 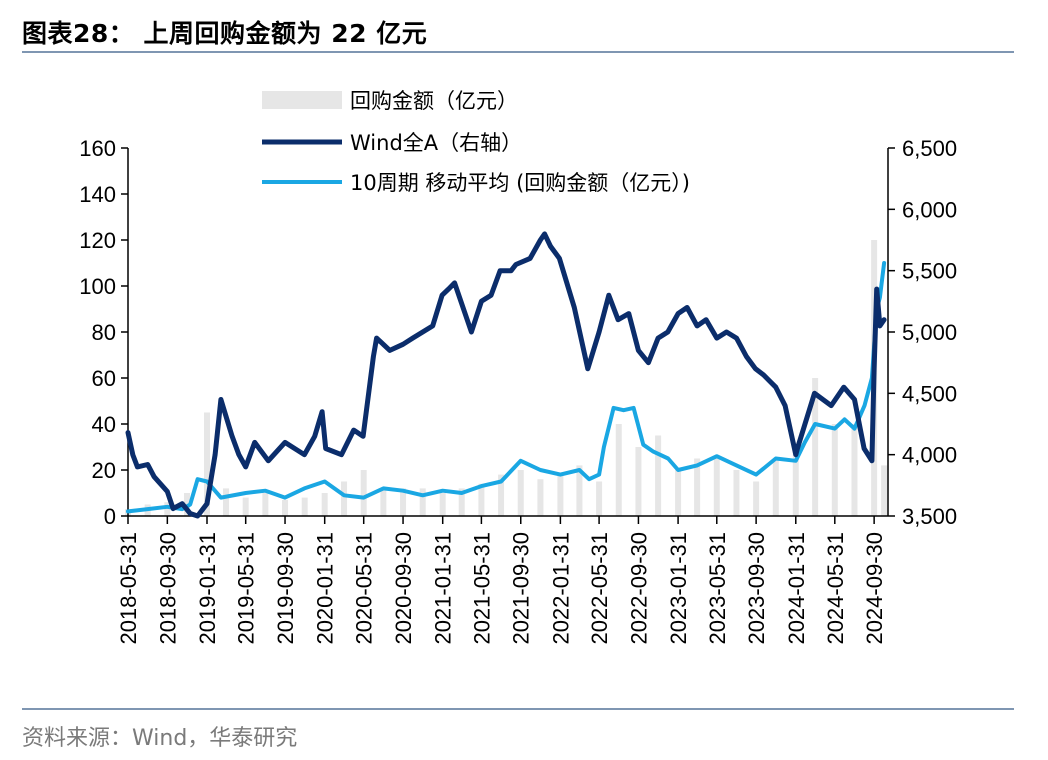 What do you see at coordinates (717, 588) in the screenshot?
I see `x-tick-label: 2023-05-31` at bounding box center [717, 588].